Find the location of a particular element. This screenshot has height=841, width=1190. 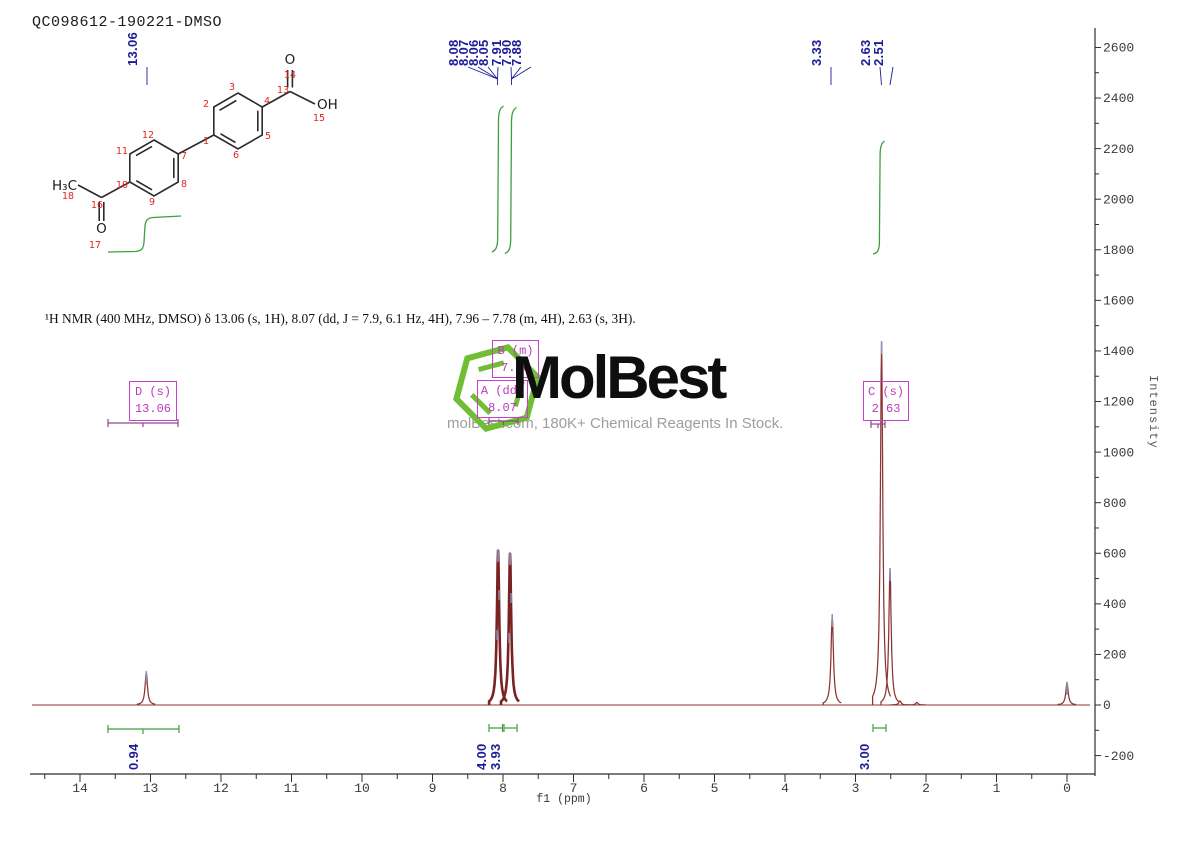

carboxyl-bonds is located at coordinates (288, 89).